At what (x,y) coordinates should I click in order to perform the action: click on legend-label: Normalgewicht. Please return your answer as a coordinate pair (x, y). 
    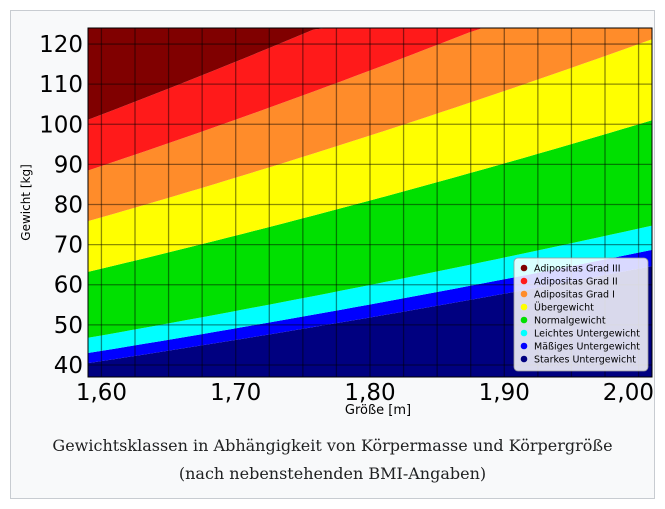
    Looking at the image, I should click on (570, 321).